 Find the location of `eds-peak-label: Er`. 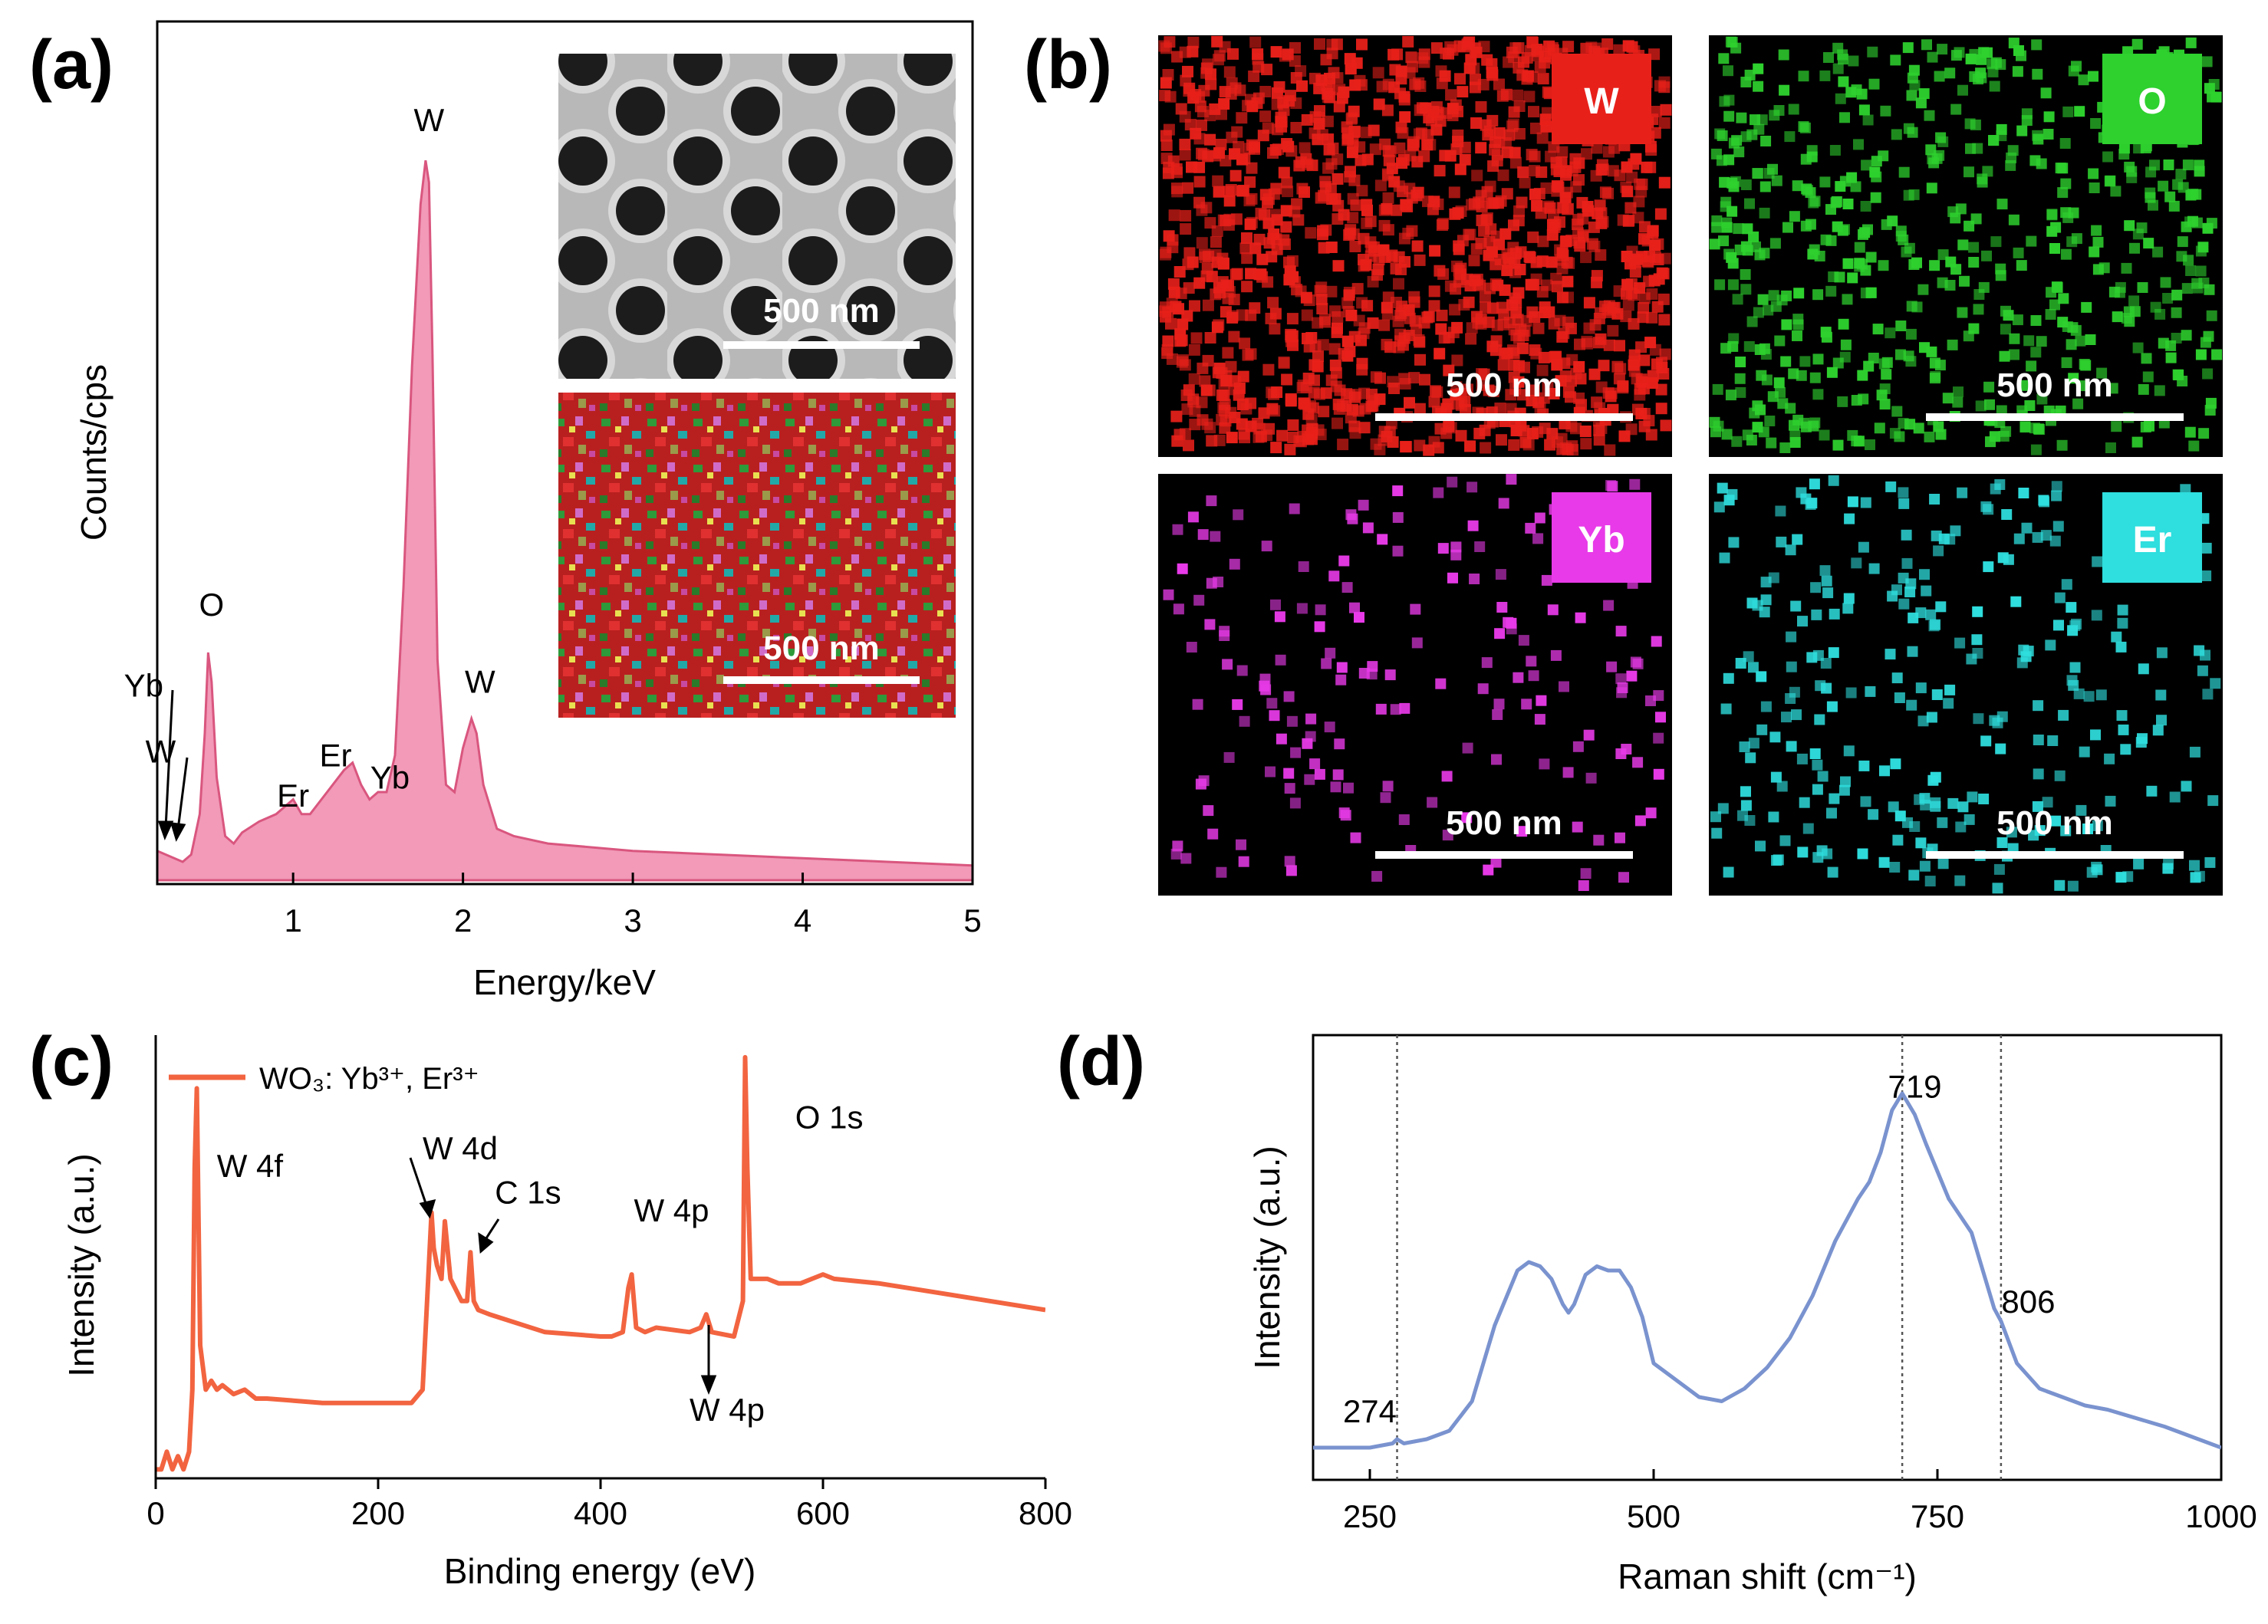

eds-peak-label: Er is located at coordinates (293, 796).